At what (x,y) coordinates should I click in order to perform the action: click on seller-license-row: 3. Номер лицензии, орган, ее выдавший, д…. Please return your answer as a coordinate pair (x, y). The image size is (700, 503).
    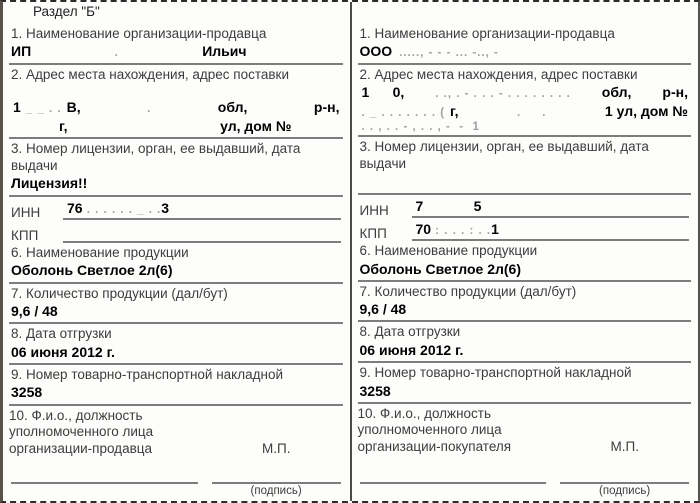
    Looking at the image, I should click on (176, 168).